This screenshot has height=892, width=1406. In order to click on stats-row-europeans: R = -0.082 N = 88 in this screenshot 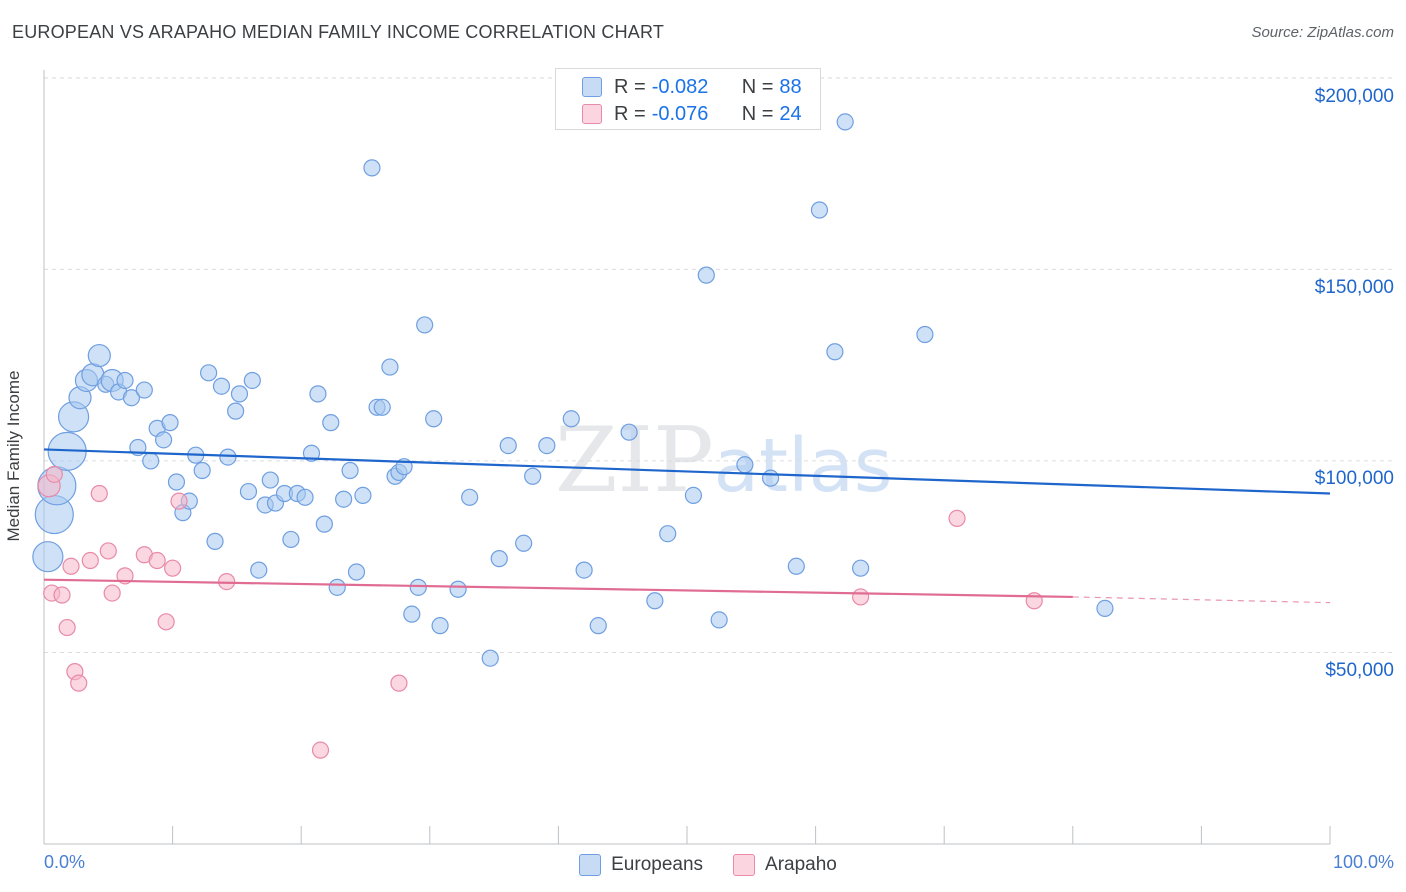, I will do `click(692, 87)`.